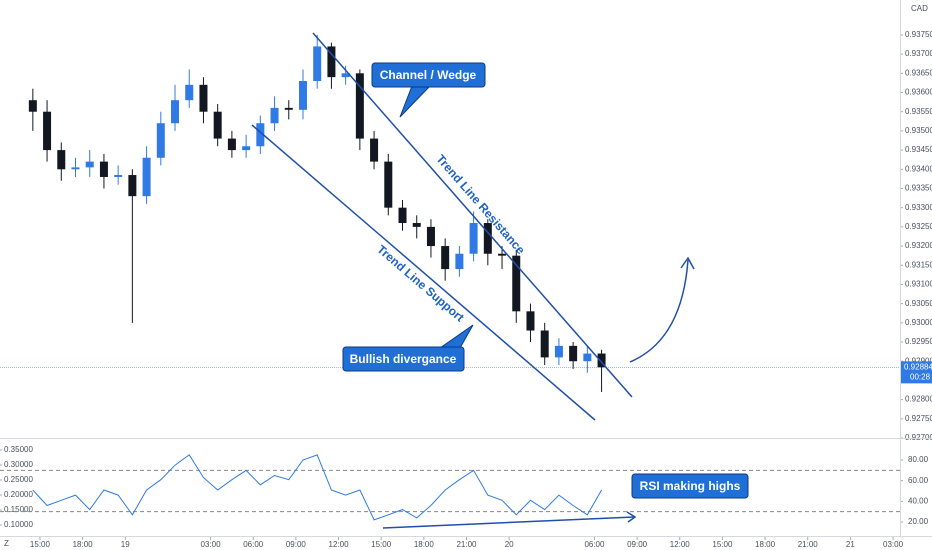 The image size is (932, 550). I want to click on y-tick-label: 0.93700, so click(918, 53).